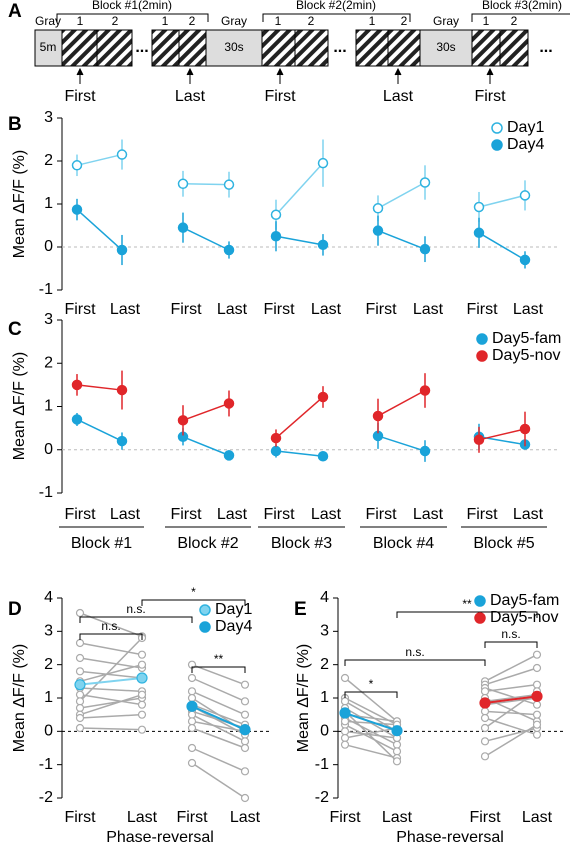 The width and height of the screenshot is (572, 850). What do you see at coordinates (403, 543) in the screenshot?
I see `group-label: Block #4` at bounding box center [403, 543].